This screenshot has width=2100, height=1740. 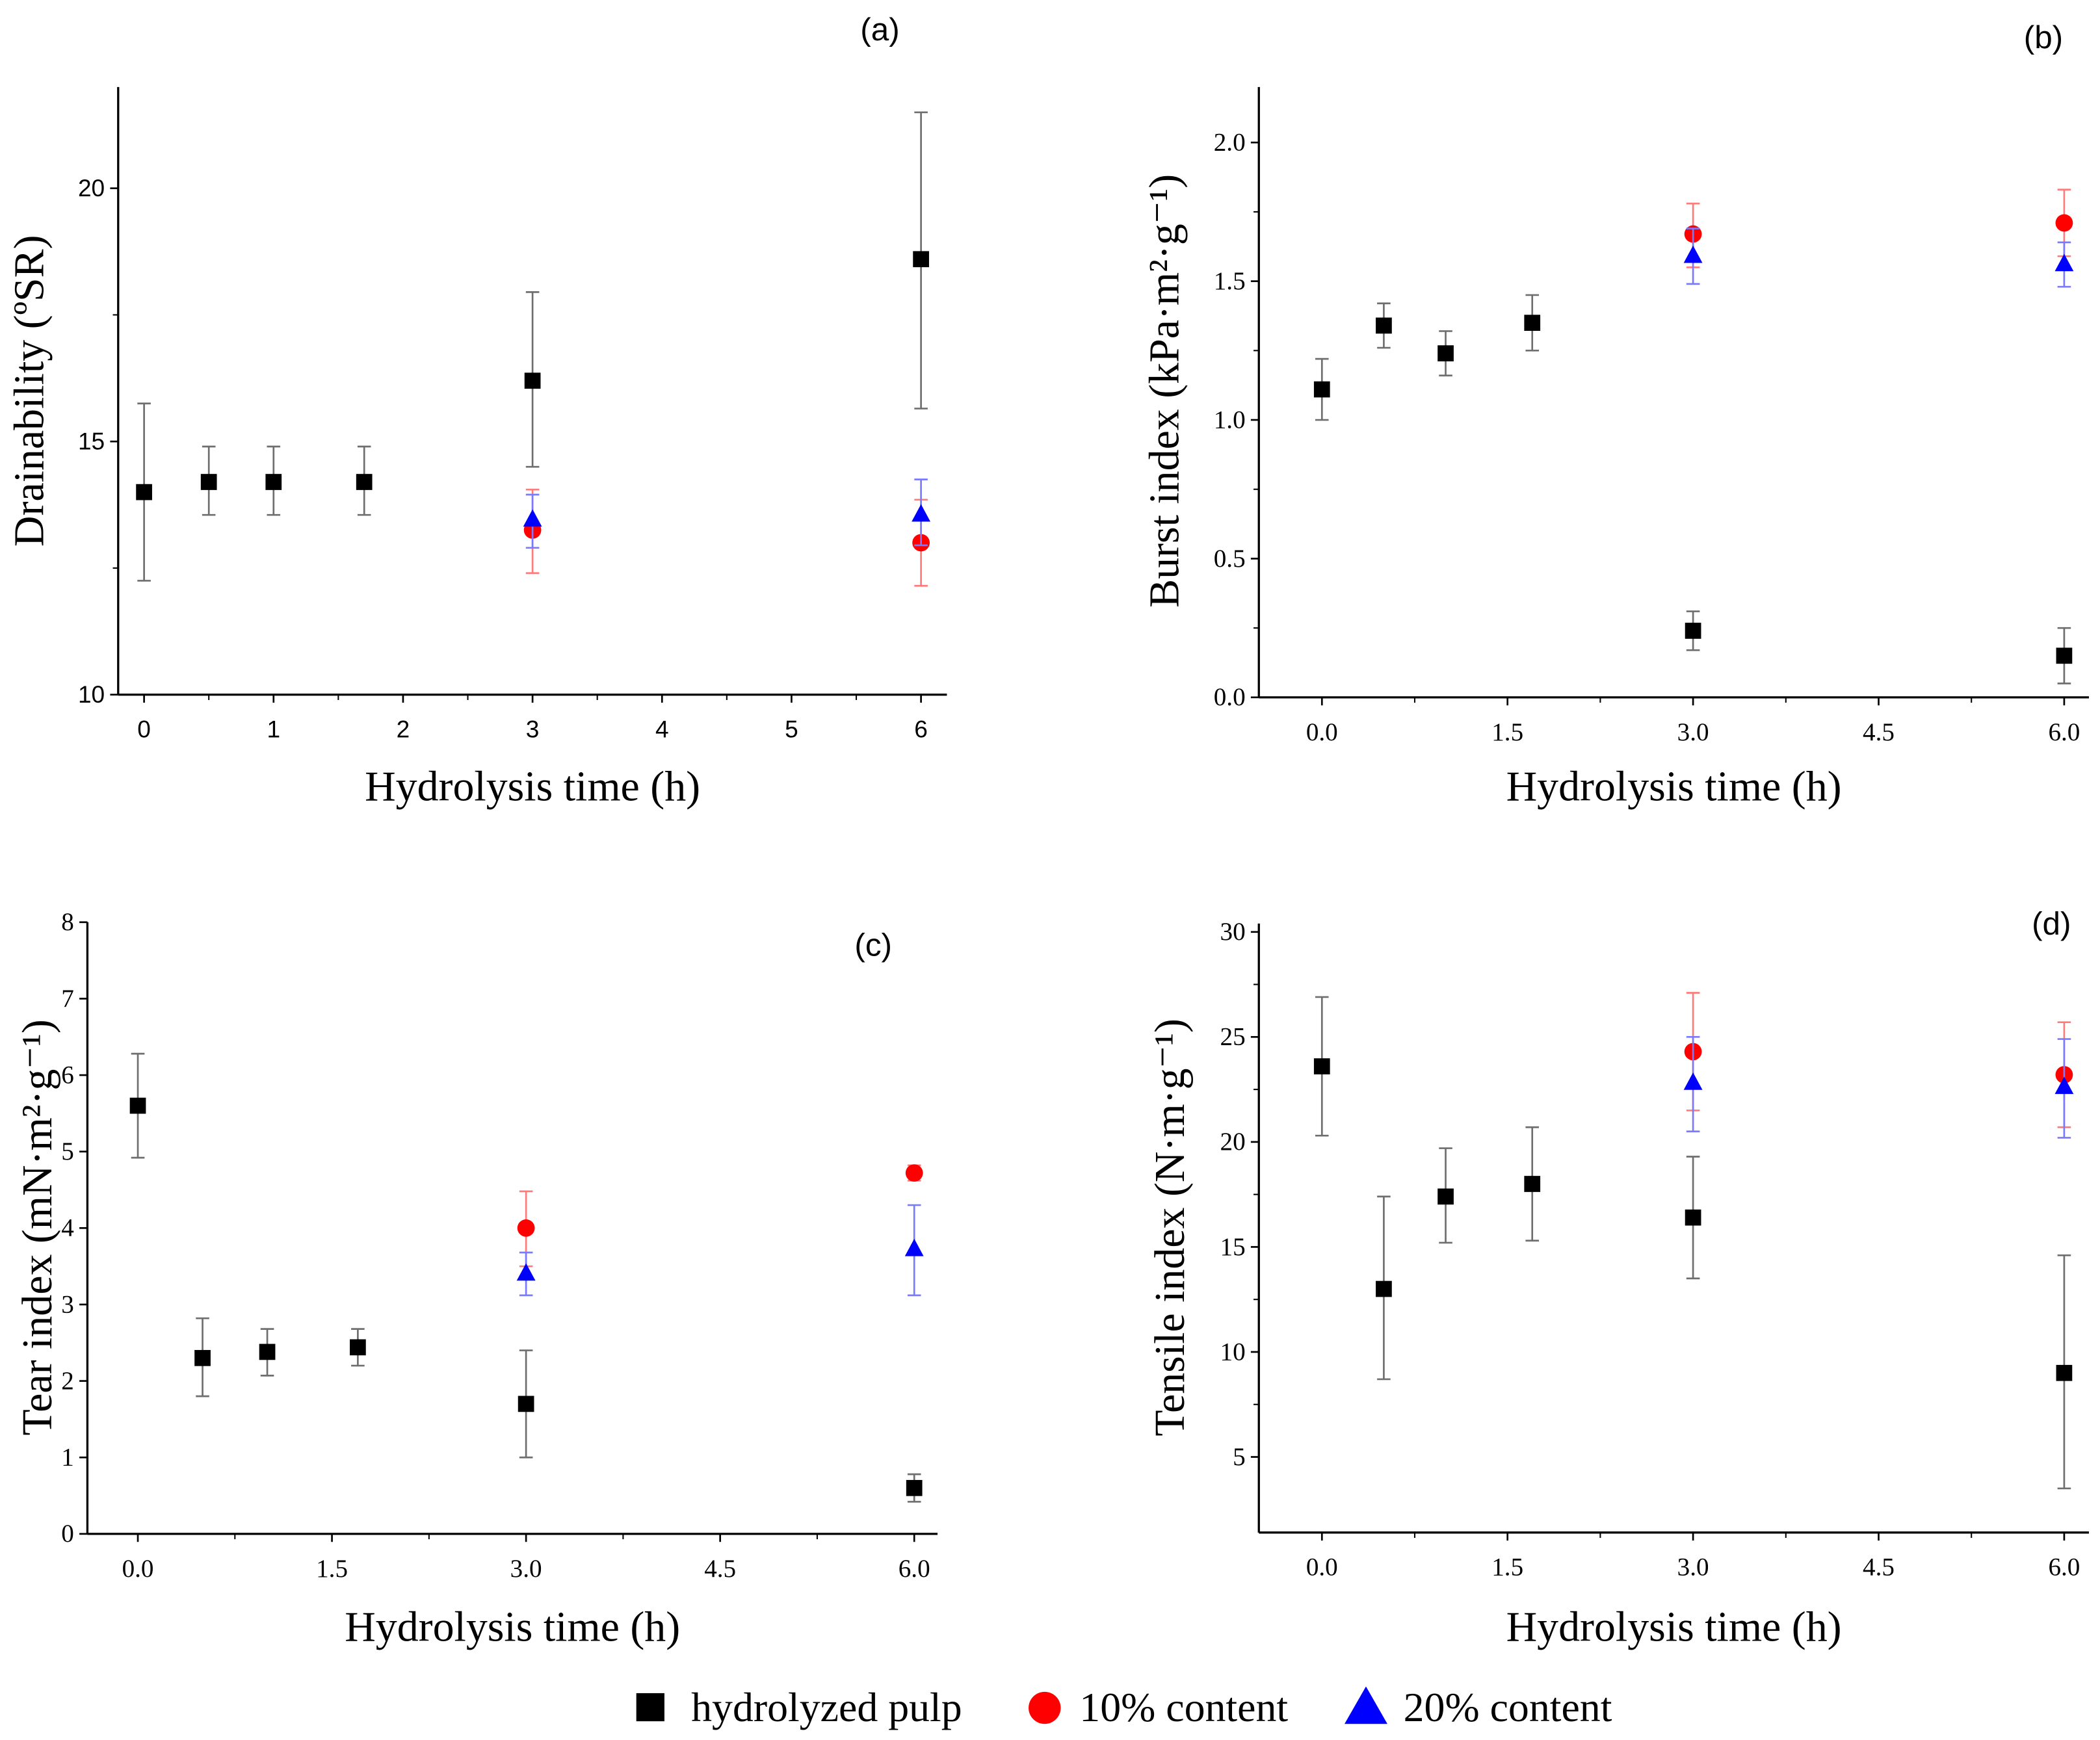 What do you see at coordinates (873, 945) in the screenshot?
I see `panel-label: (c)` at bounding box center [873, 945].